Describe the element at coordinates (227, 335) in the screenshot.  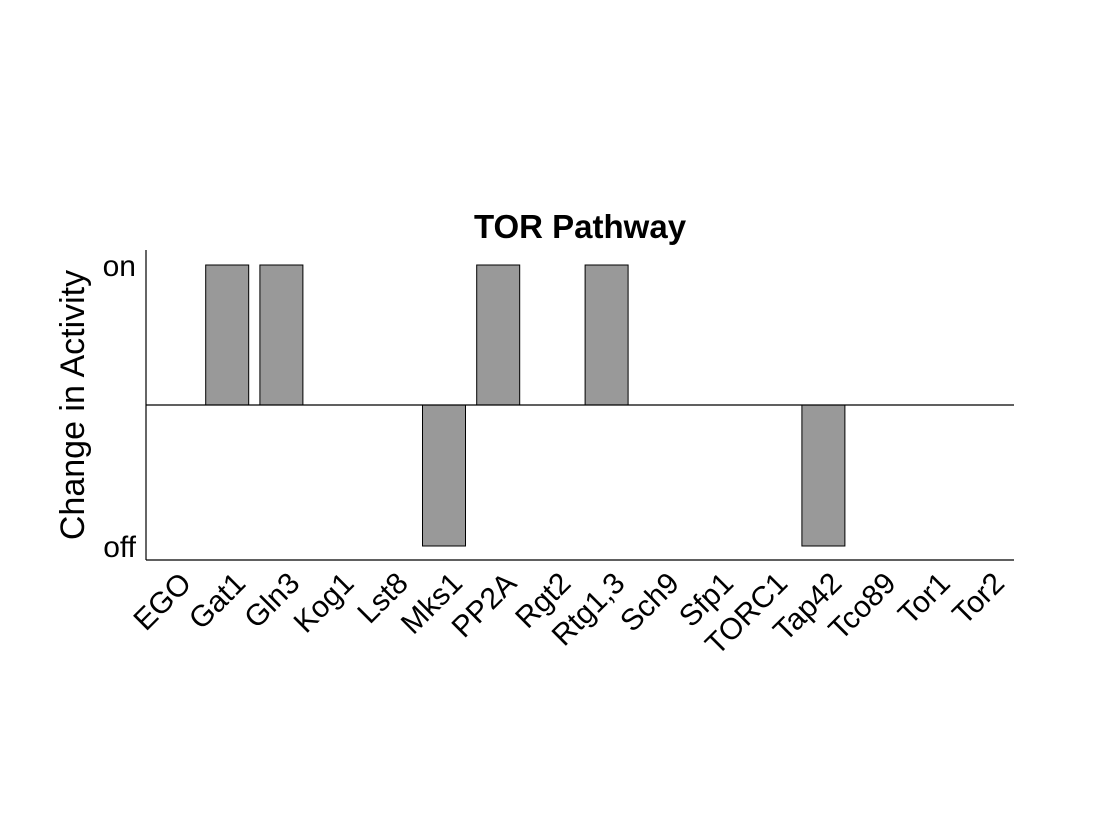
I see `bar-gat1` at that location.